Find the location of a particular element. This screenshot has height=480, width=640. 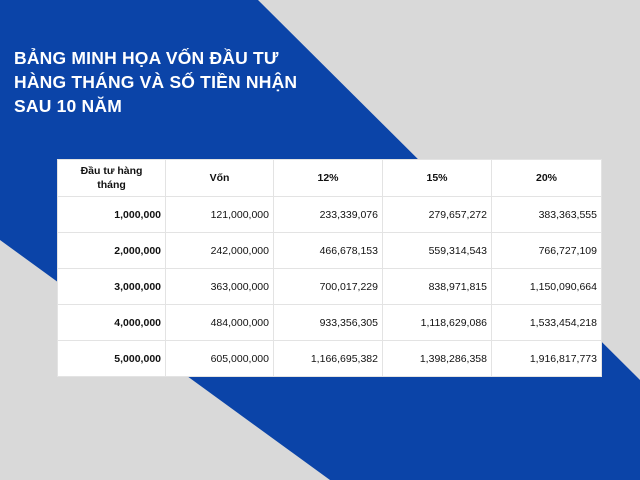

table-cell: 233,339,076 is located at coordinates (328, 214).